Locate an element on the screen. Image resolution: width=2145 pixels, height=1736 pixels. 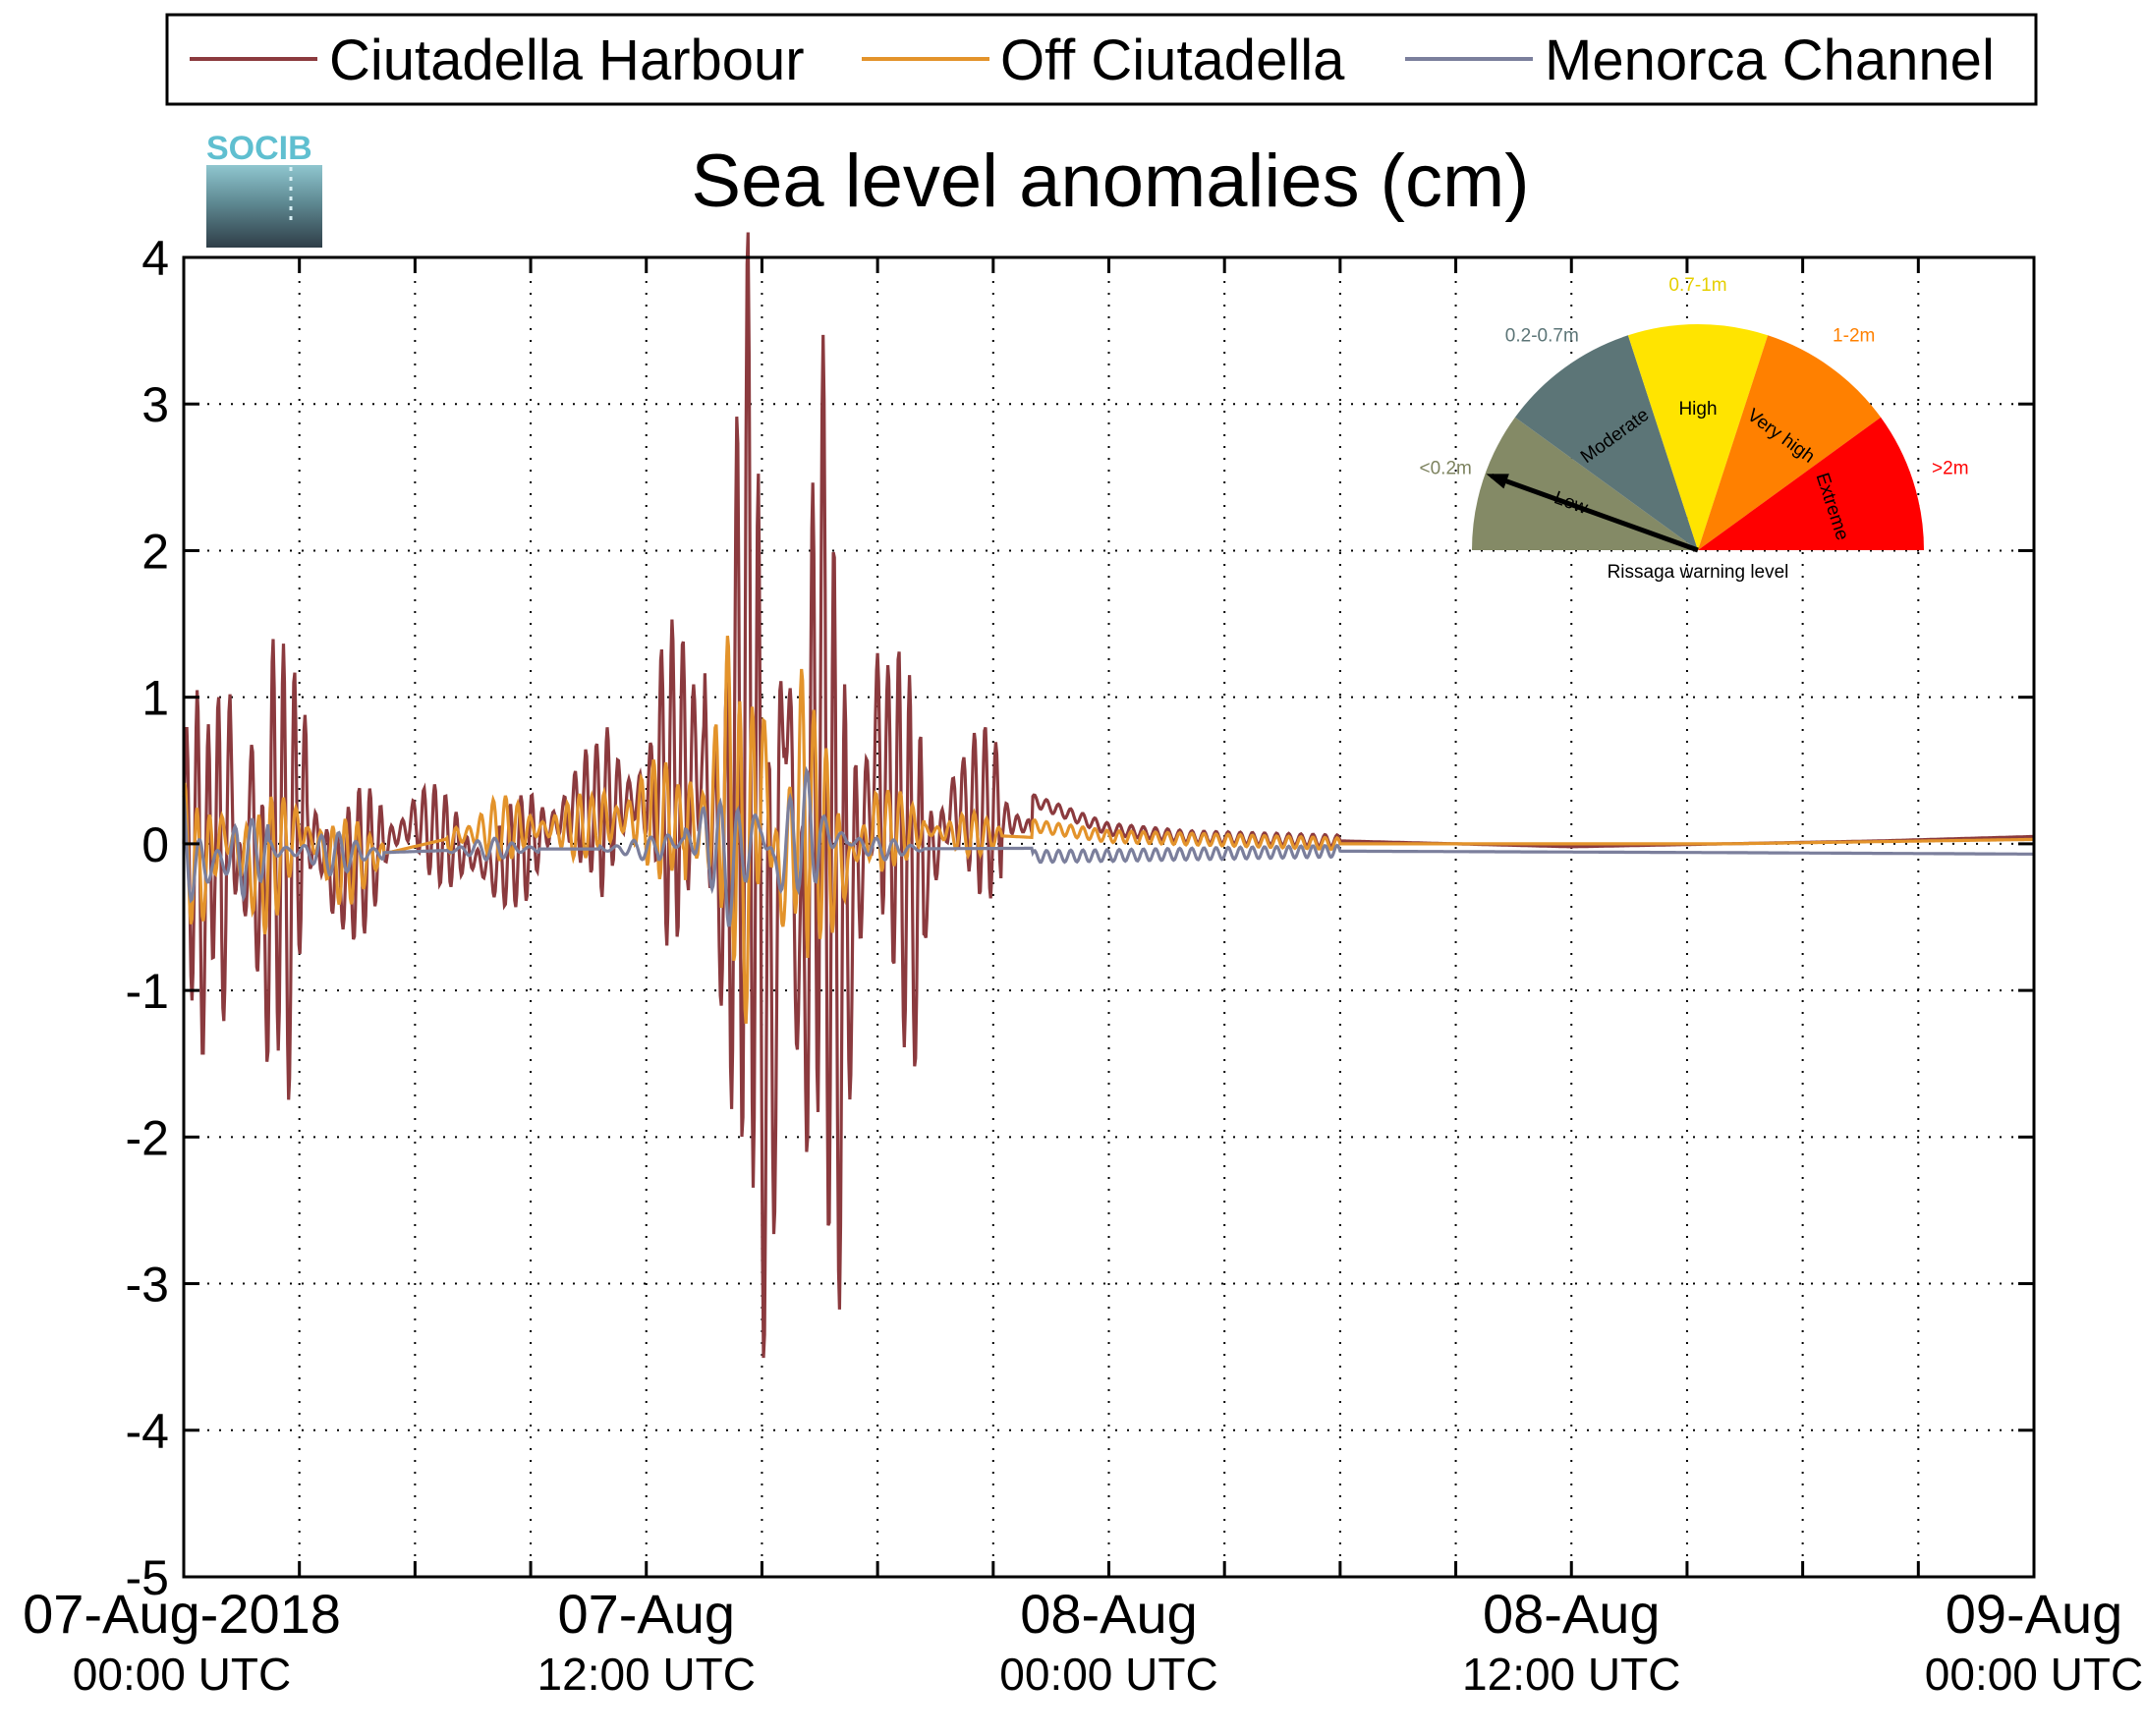
y-tick-label: 3 is located at coordinates (155, 404).